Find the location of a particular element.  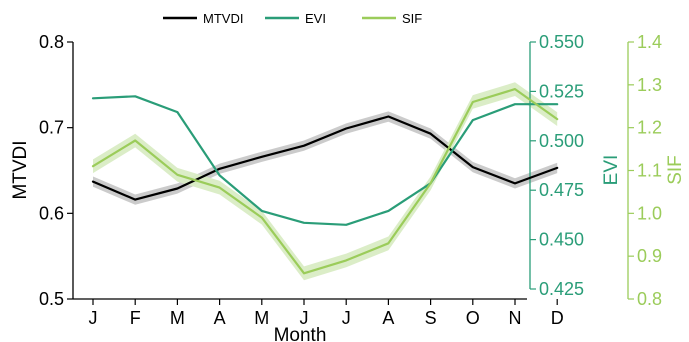

left-axis-title: MTVDI is located at coordinates (20, 169).